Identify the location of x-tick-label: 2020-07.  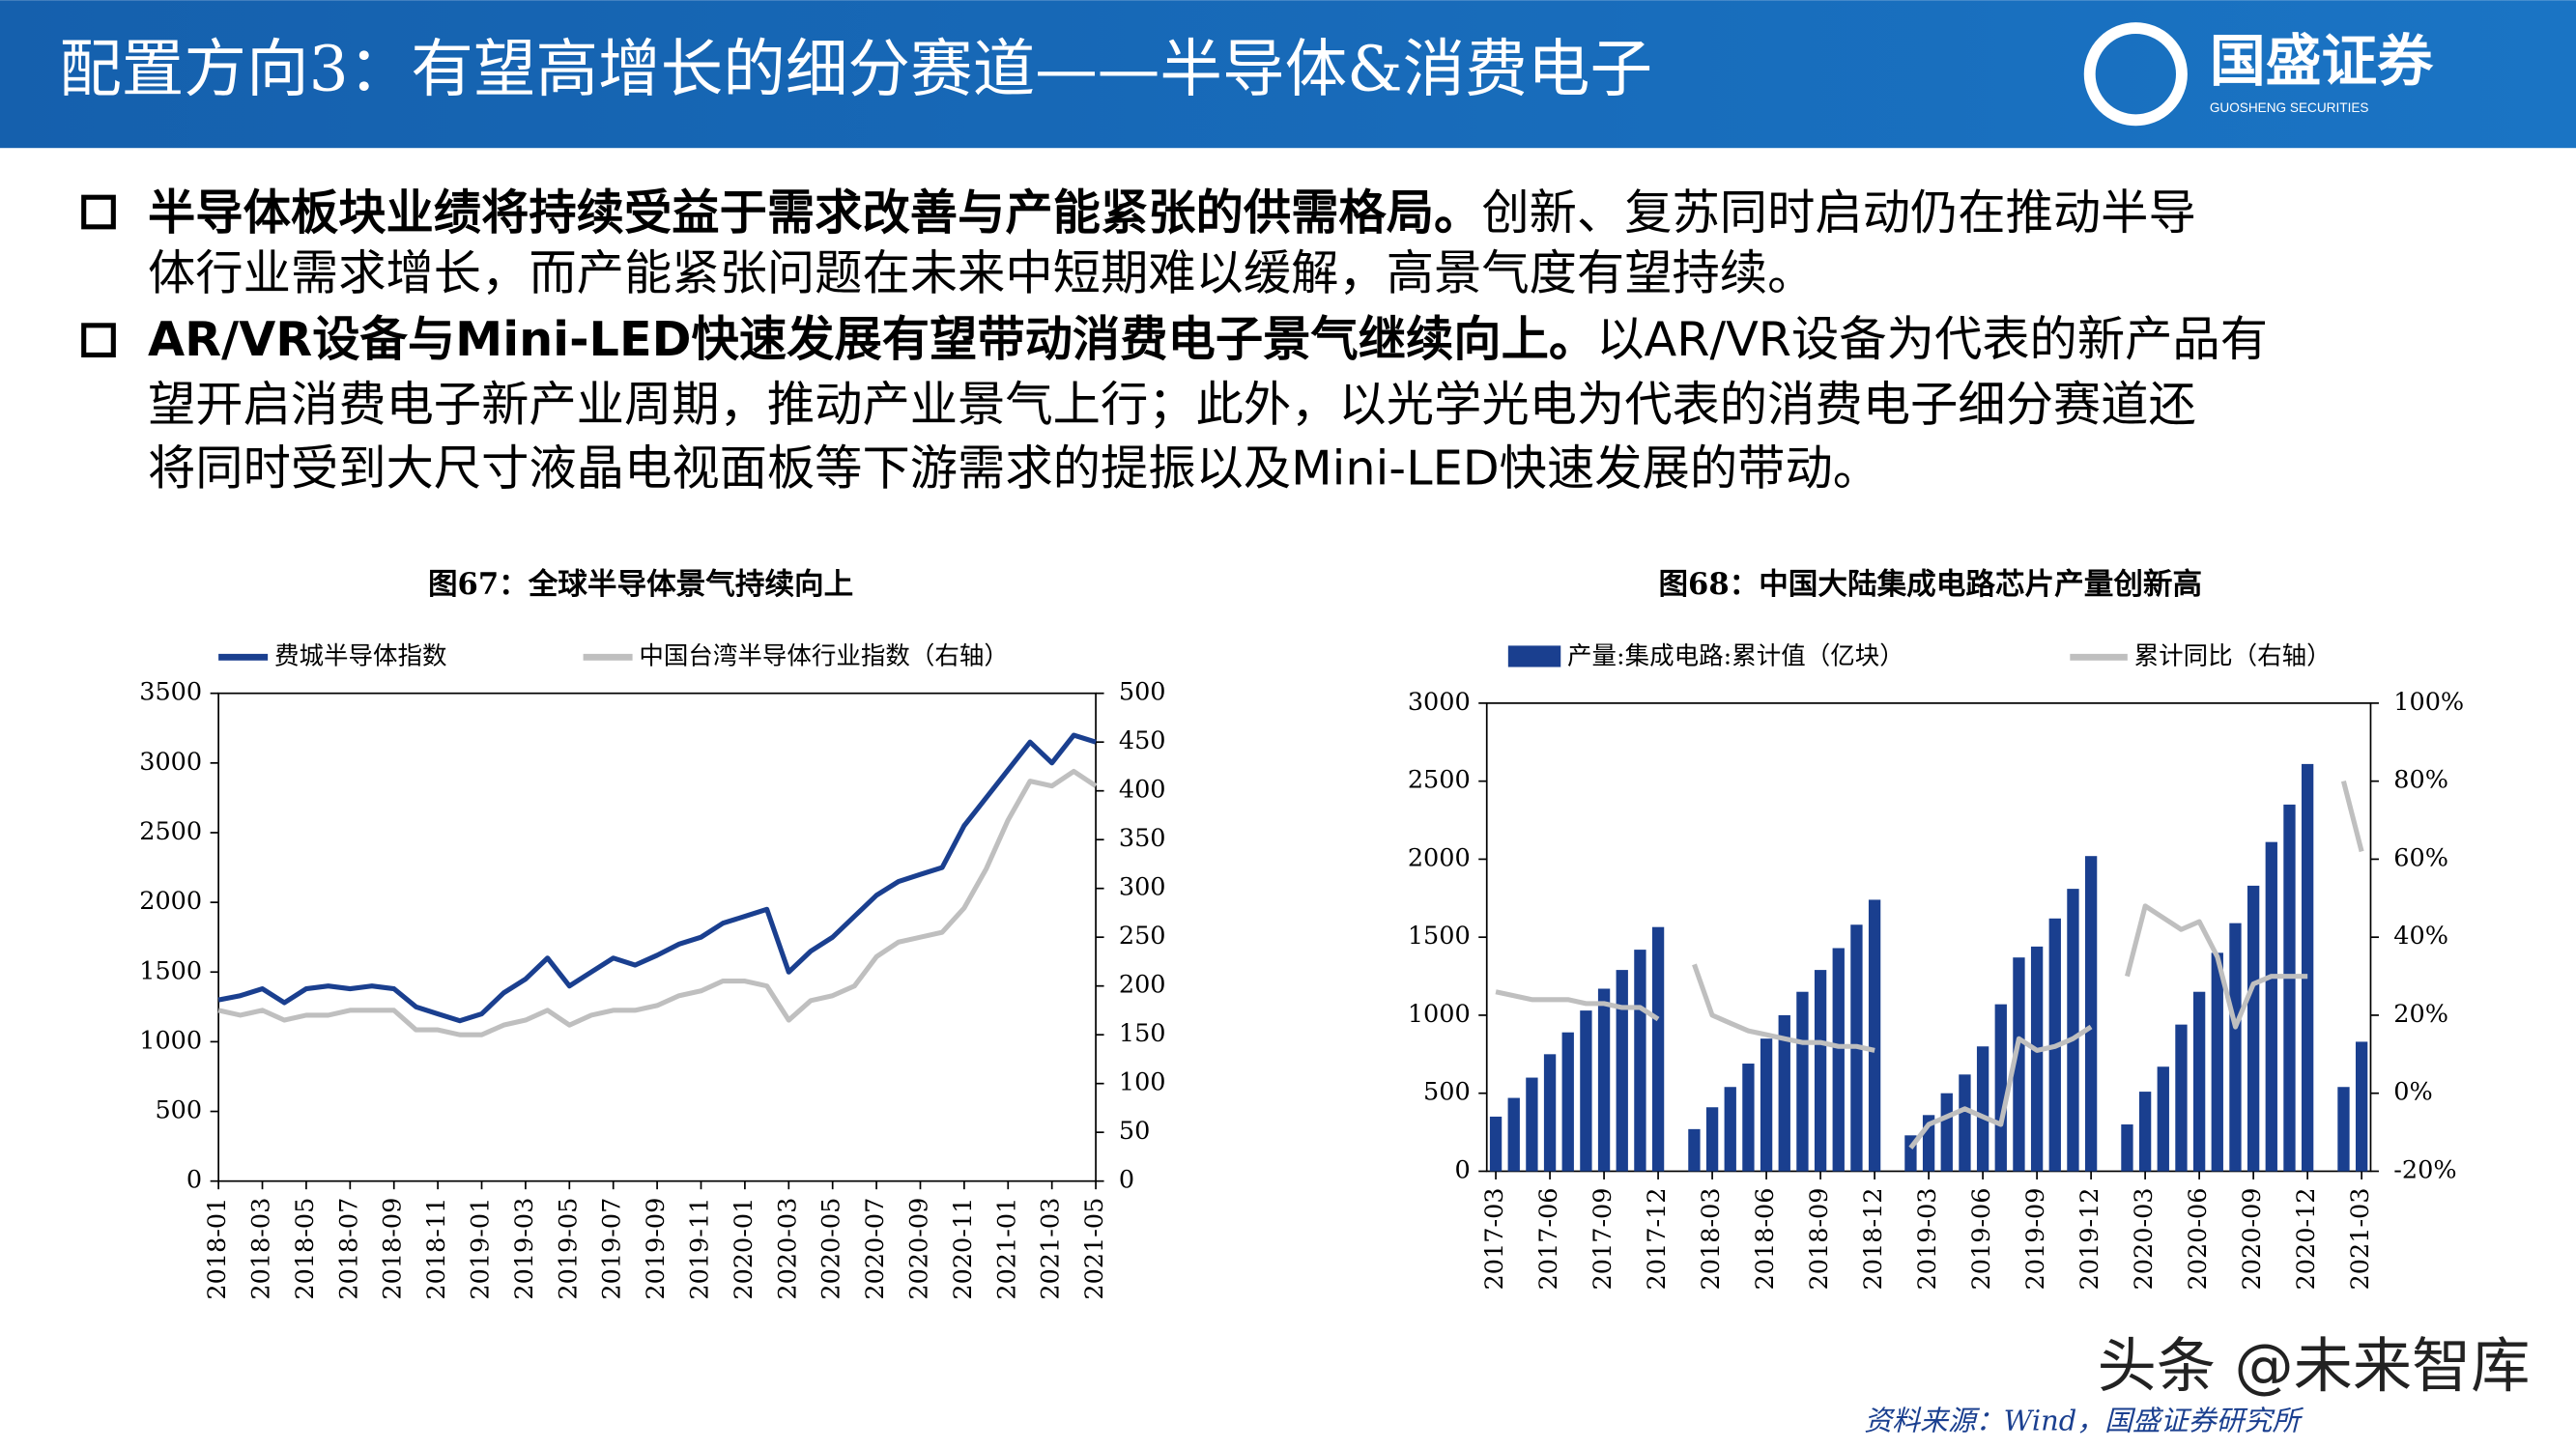
(876, 1249).